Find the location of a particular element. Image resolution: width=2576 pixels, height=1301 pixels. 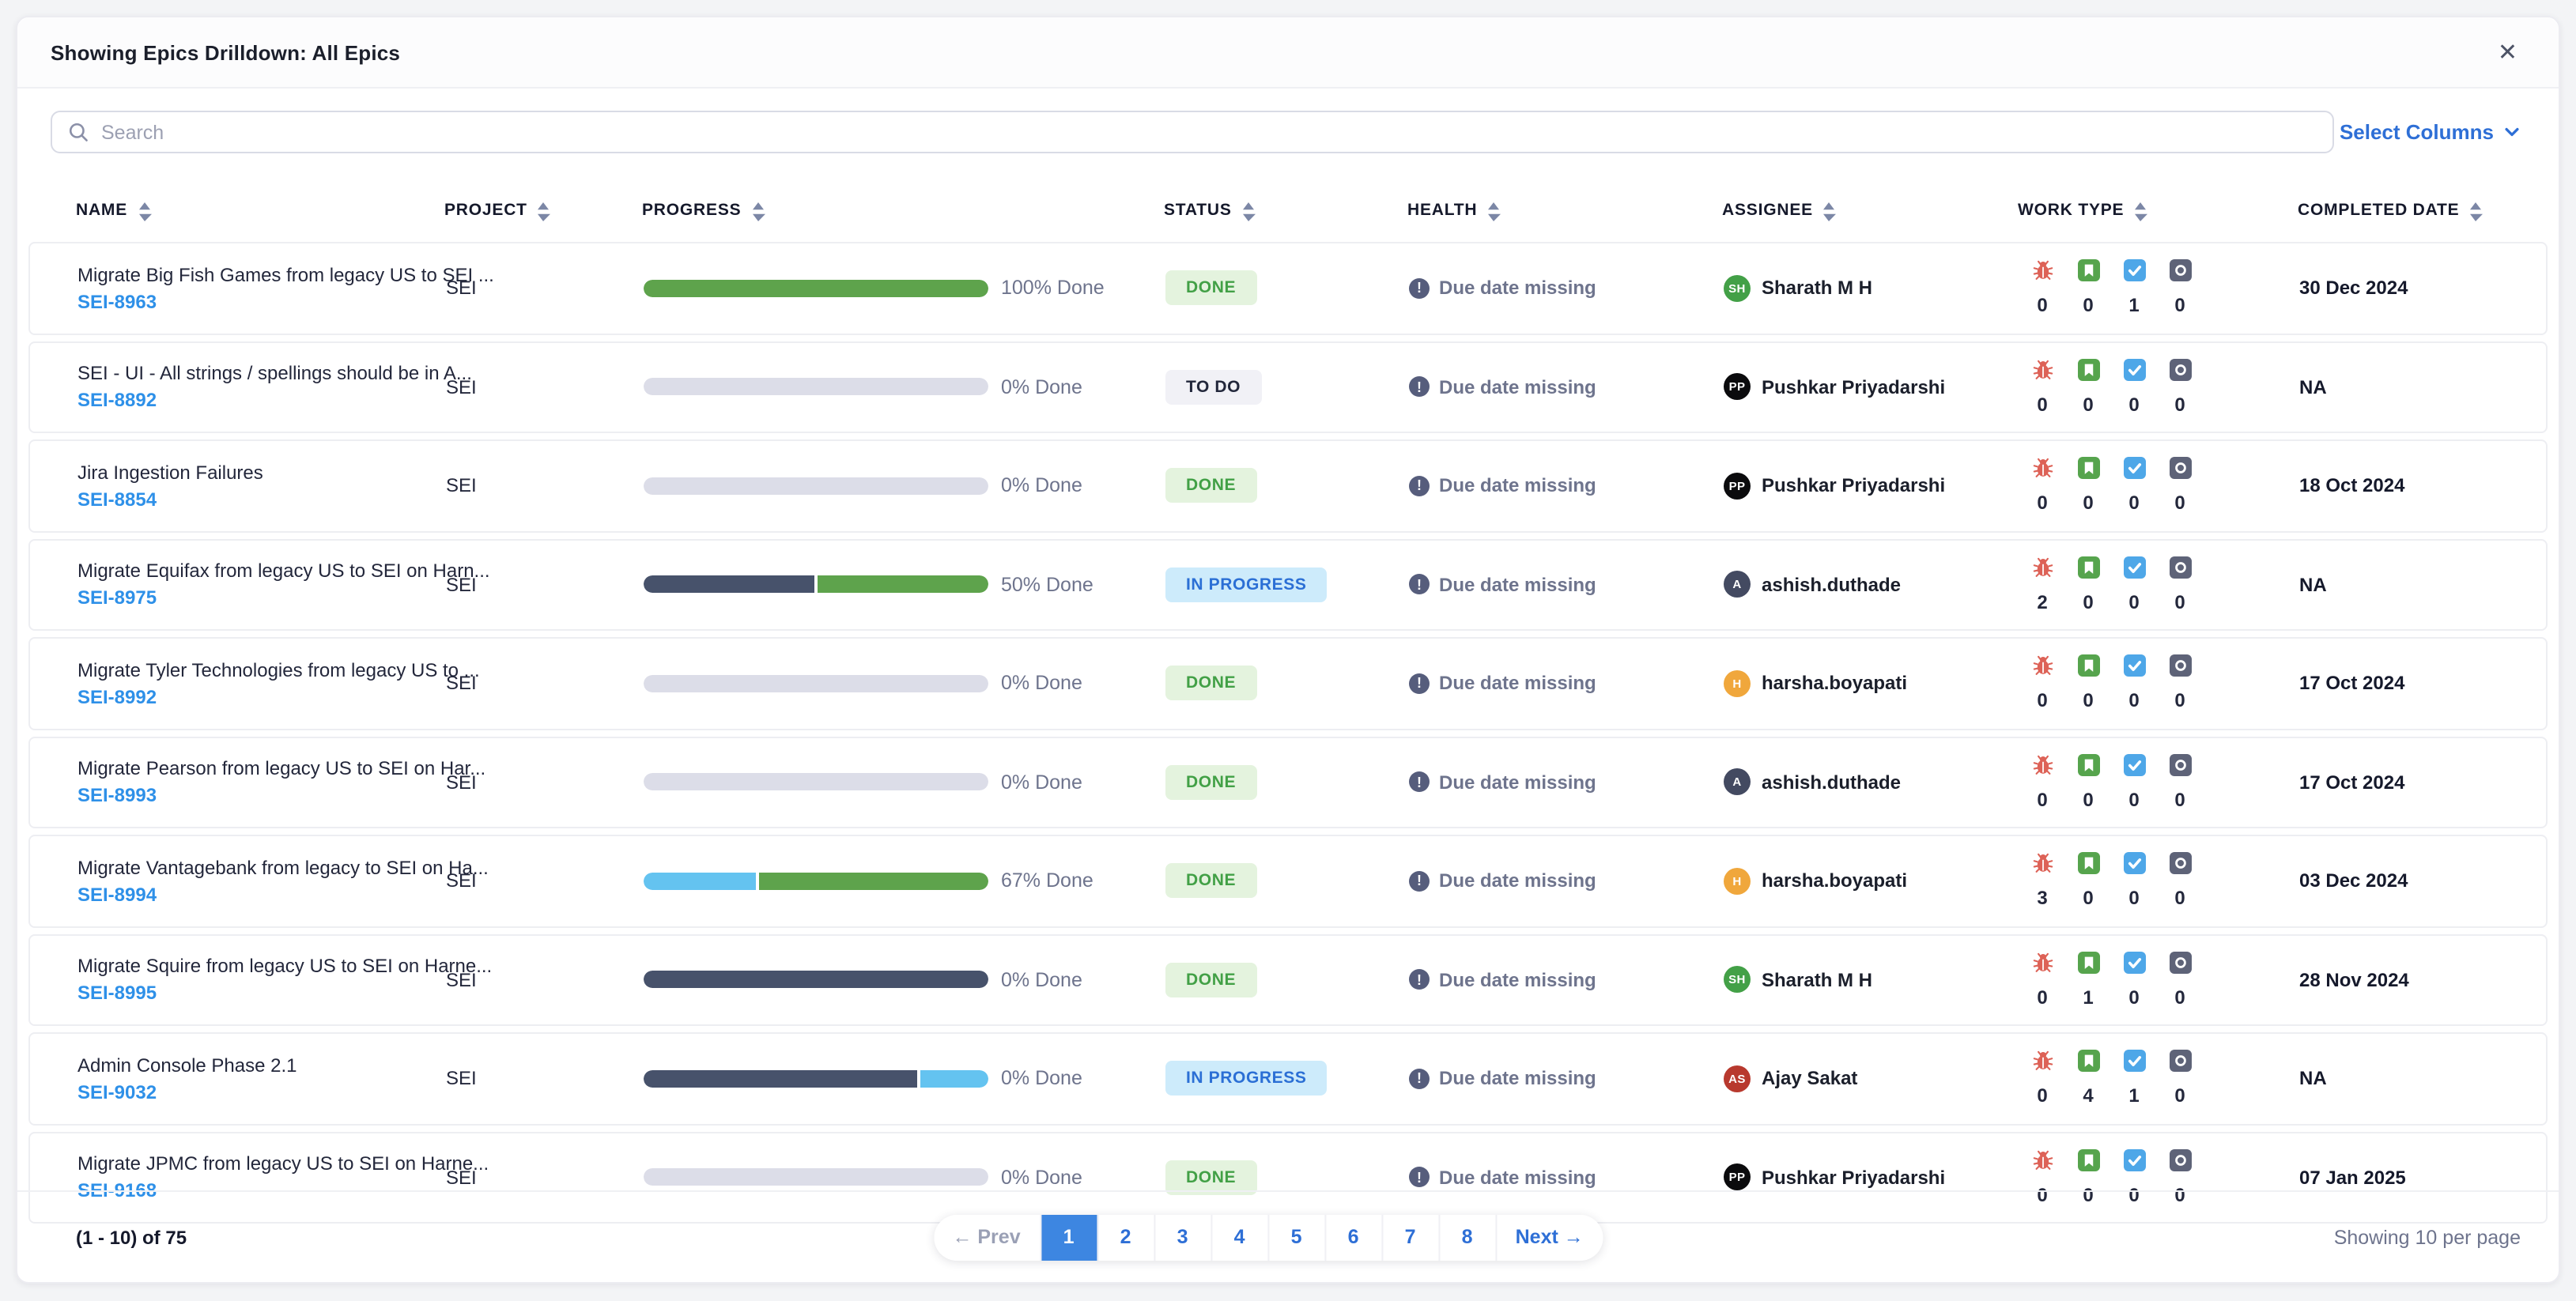

warning-icon: ! is located at coordinates (1419, 683).